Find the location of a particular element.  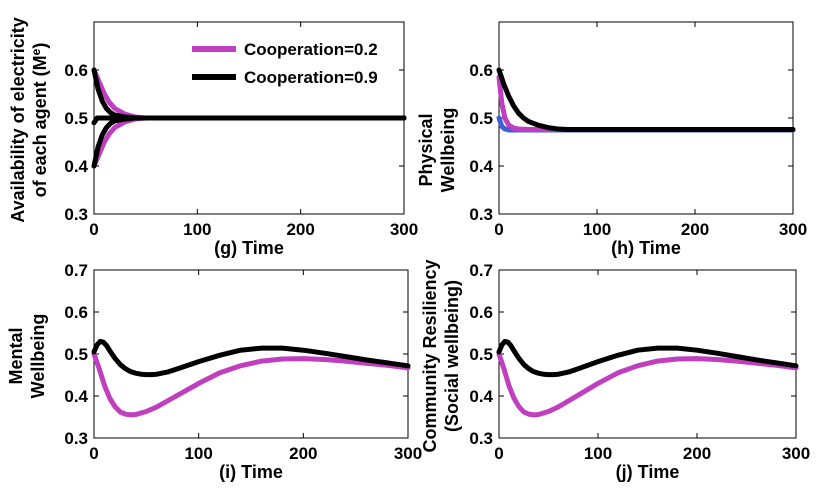

legend-label-cooperation-0-9: Cooperation=0.9 is located at coordinates (311, 77).